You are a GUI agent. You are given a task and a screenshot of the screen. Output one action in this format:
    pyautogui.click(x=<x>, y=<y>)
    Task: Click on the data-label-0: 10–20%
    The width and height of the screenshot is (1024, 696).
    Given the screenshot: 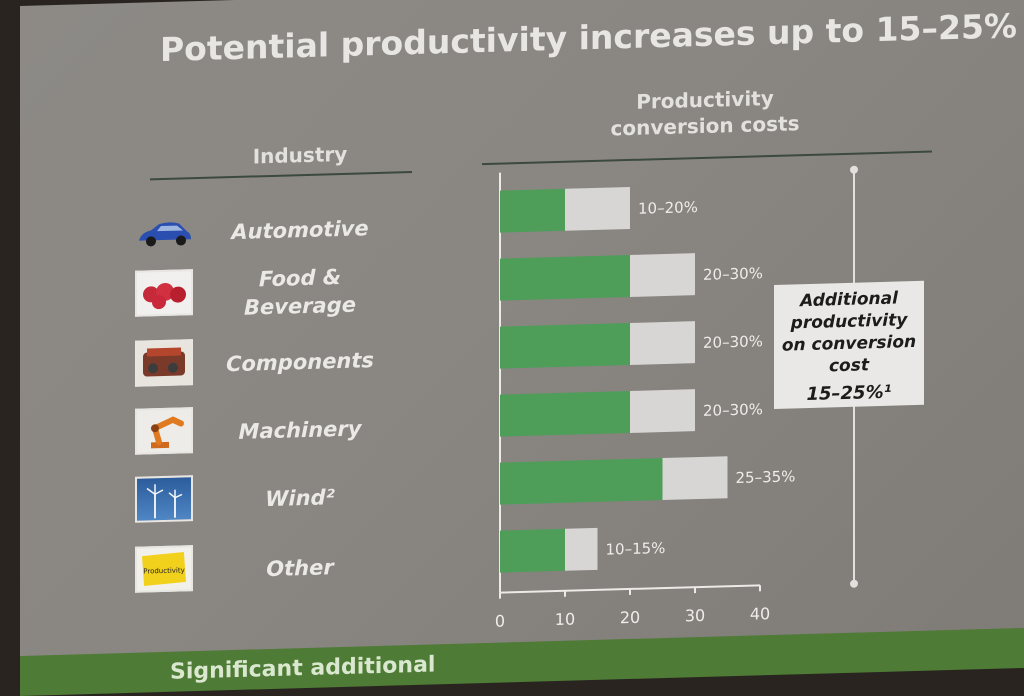 What is the action you would take?
    pyautogui.click(x=668, y=208)
    